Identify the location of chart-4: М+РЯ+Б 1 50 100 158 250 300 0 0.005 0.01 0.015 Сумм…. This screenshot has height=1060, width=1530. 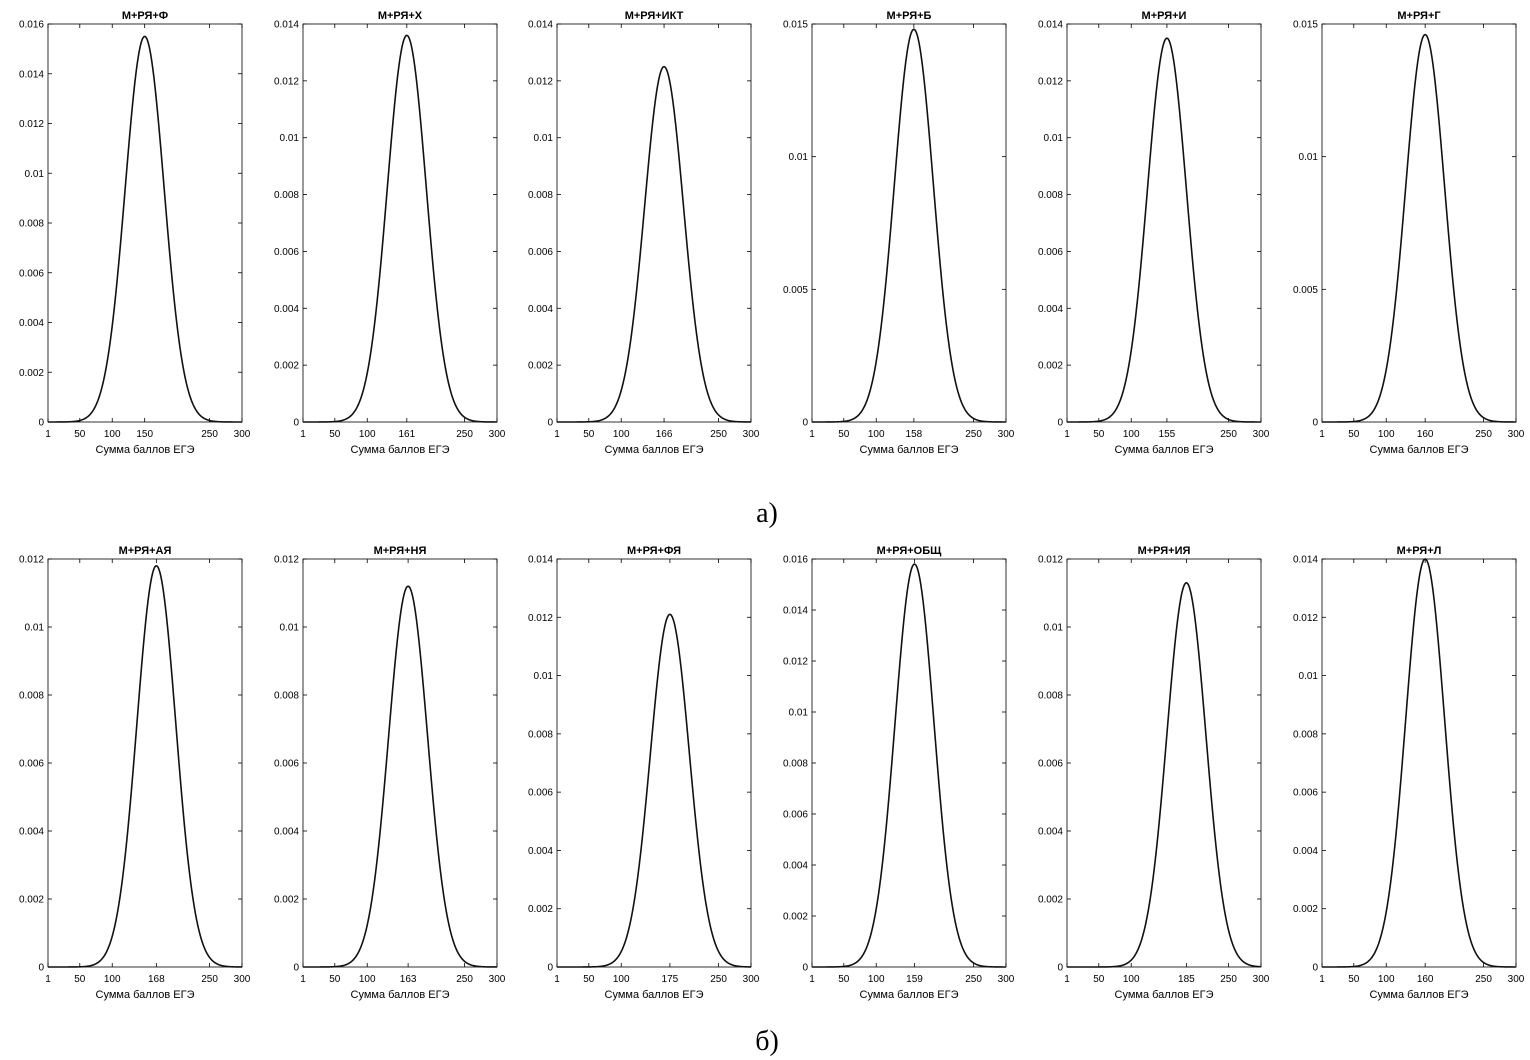
(899, 233).